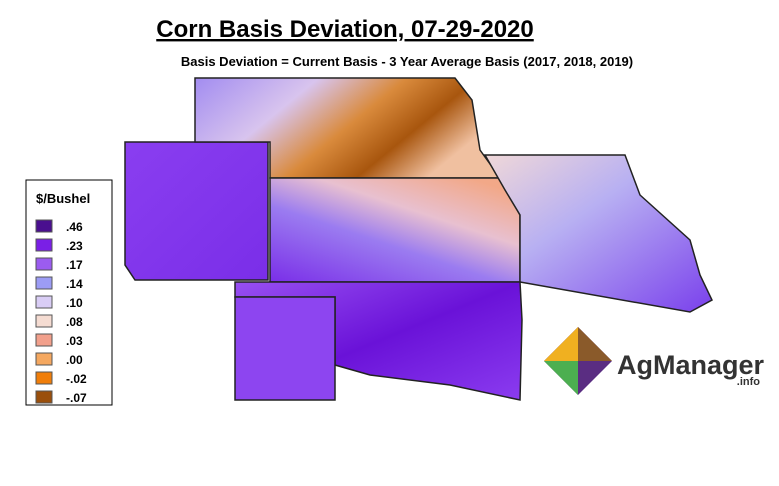 The width and height of the screenshot is (779, 486). What do you see at coordinates (74, 360) in the screenshot?
I see `legend-label: .00` at bounding box center [74, 360].